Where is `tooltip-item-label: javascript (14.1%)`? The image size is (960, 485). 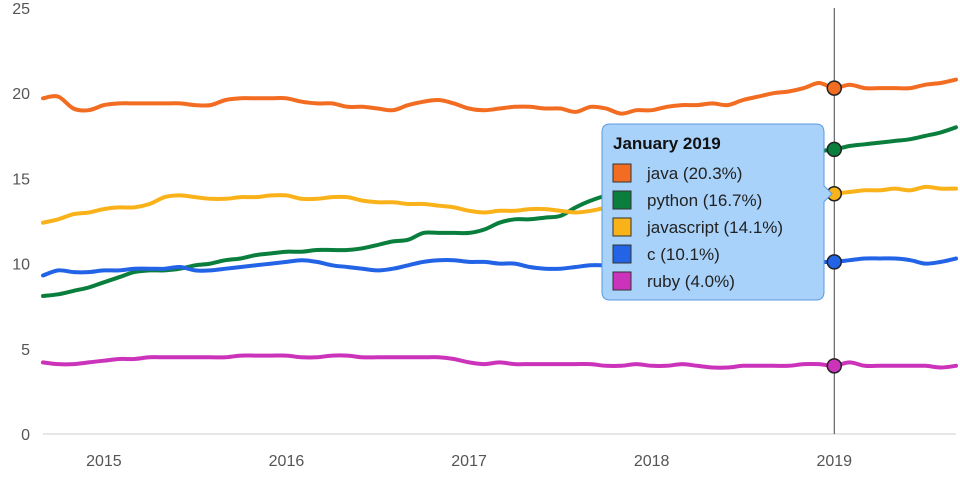
tooltip-item-label: javascript (14.1%) is located at coordinates (714, 227).